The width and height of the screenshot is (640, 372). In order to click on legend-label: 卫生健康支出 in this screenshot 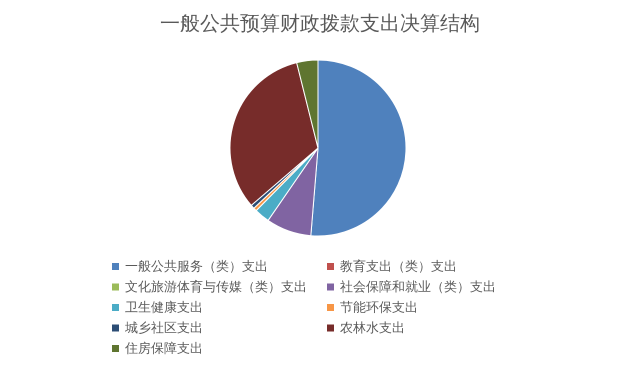, I will do `click(164, 308)`.